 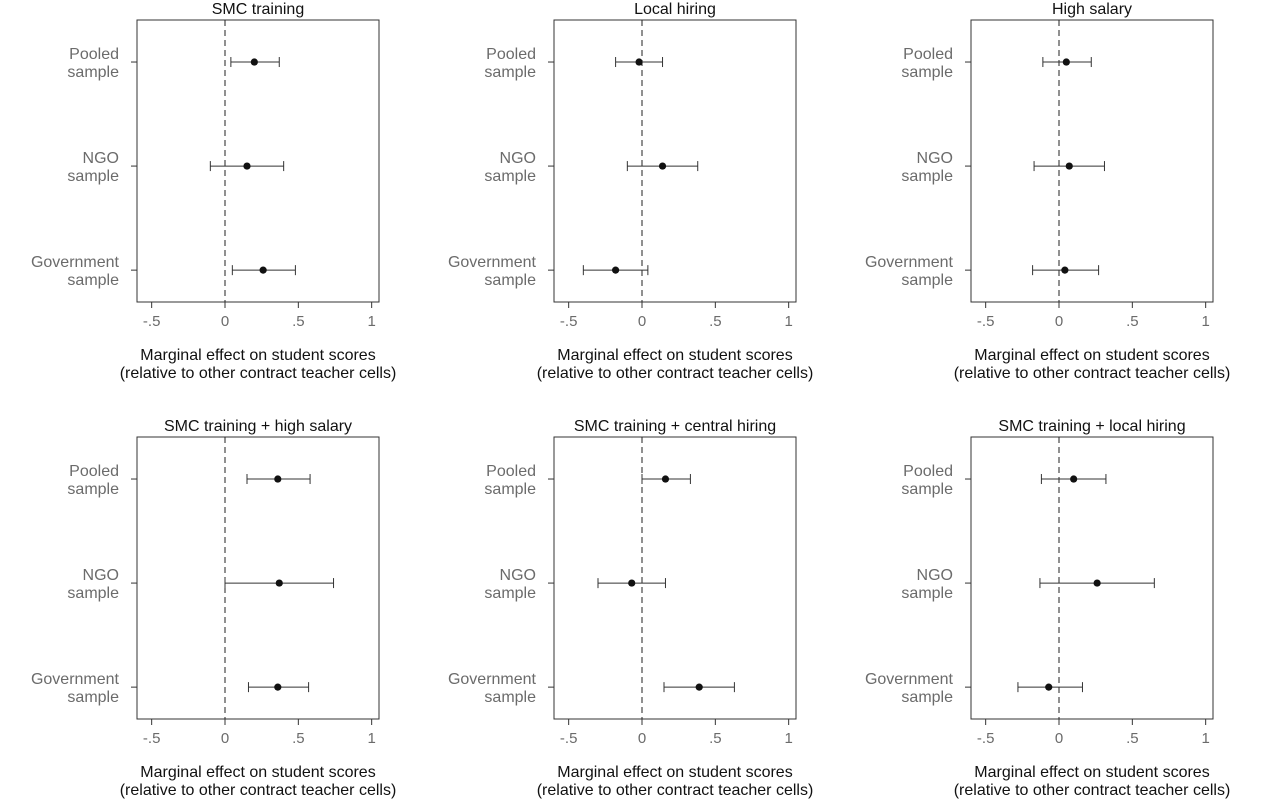 What do you see at coordinates (675, 426) in the screenshot?
I see `panel-title: SMC training + central hiring` at bounding box center [675, 426].